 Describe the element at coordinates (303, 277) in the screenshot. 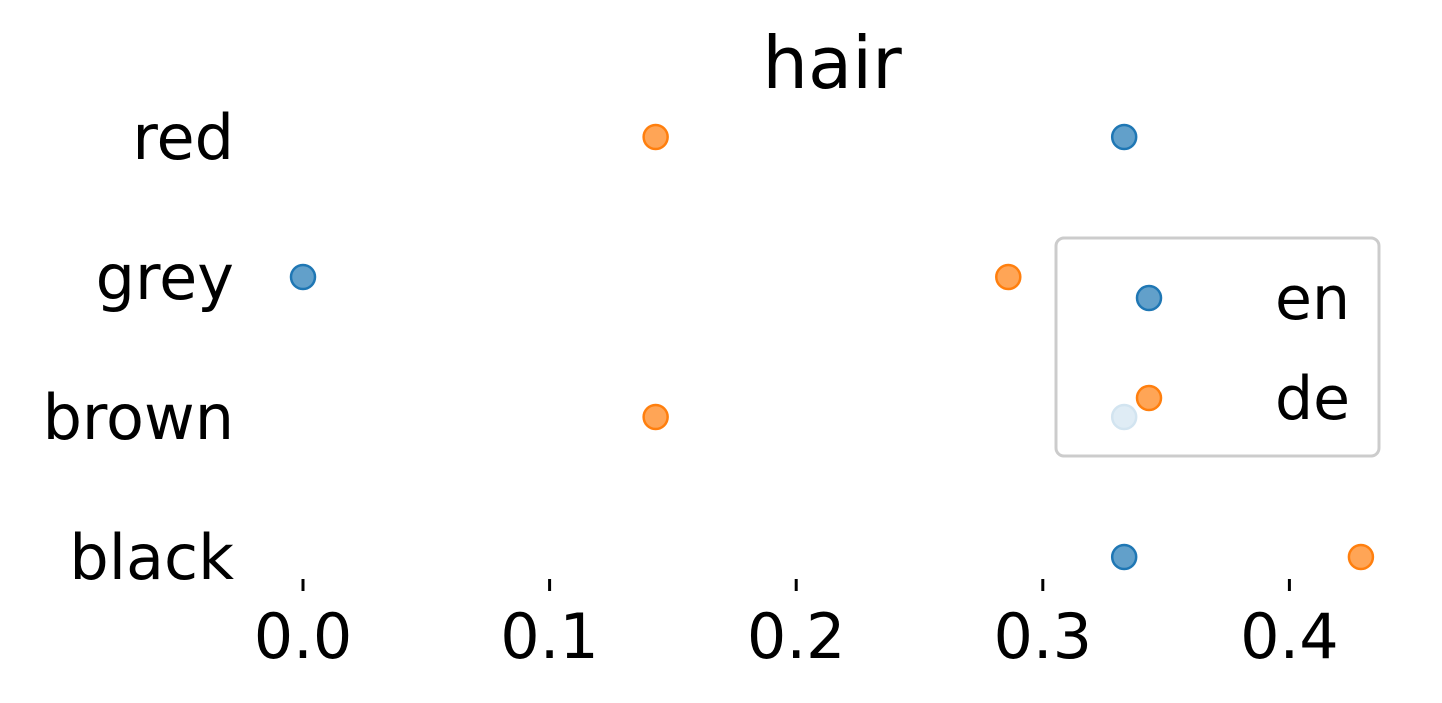

I see `point-en-grey` at that location.